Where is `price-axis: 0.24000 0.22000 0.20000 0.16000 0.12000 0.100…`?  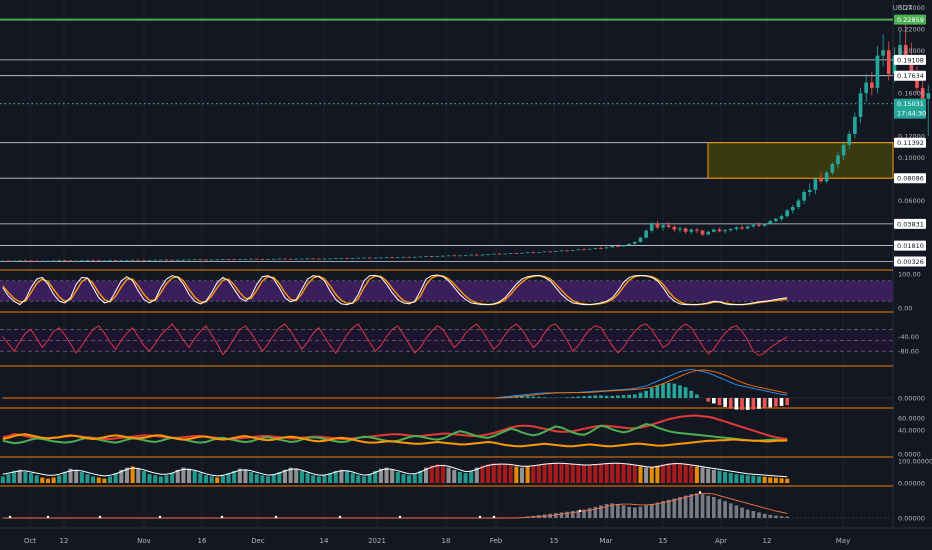 price-axis: 0.24000 0.22000 0.20000 0.16000 0.12000 0.100… is located at coordinates (913, 263).